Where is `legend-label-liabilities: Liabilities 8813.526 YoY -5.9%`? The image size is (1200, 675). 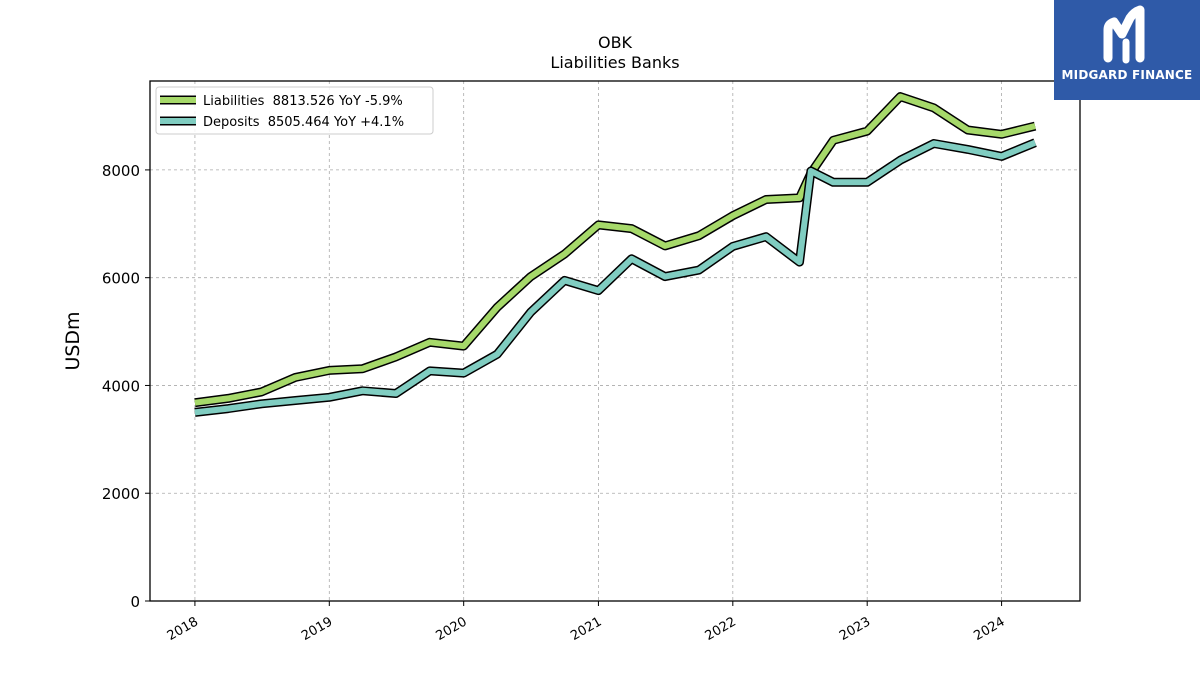
legend-label-liabilities: Liabilities 8813.526 YoY -5.9% is located at coordinates (303, 101).